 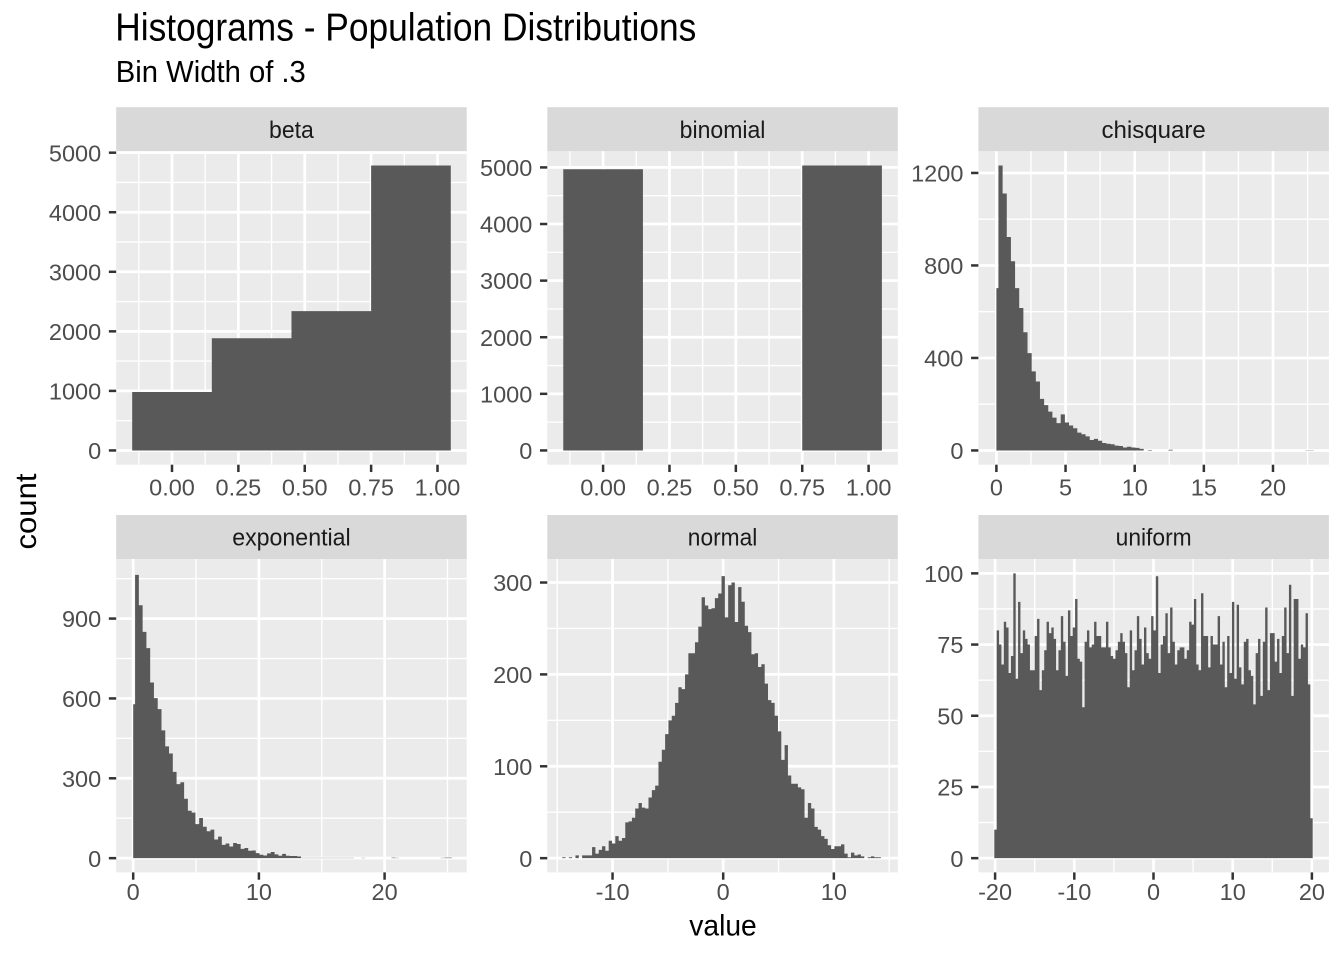 I want to click on svg-text: 1200, so click(x=937, y=174).